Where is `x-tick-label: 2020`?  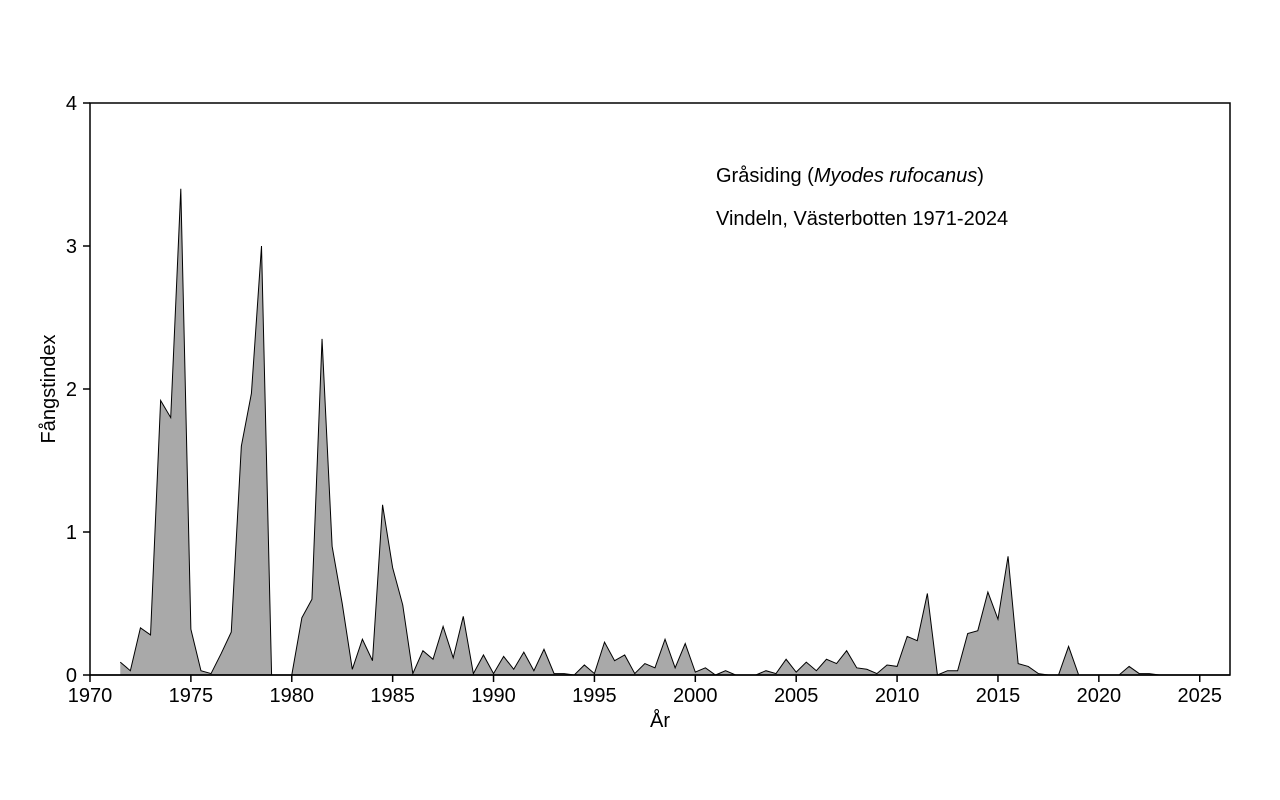
x-tick-label: 2020 is located at coordinates (1099, 696).